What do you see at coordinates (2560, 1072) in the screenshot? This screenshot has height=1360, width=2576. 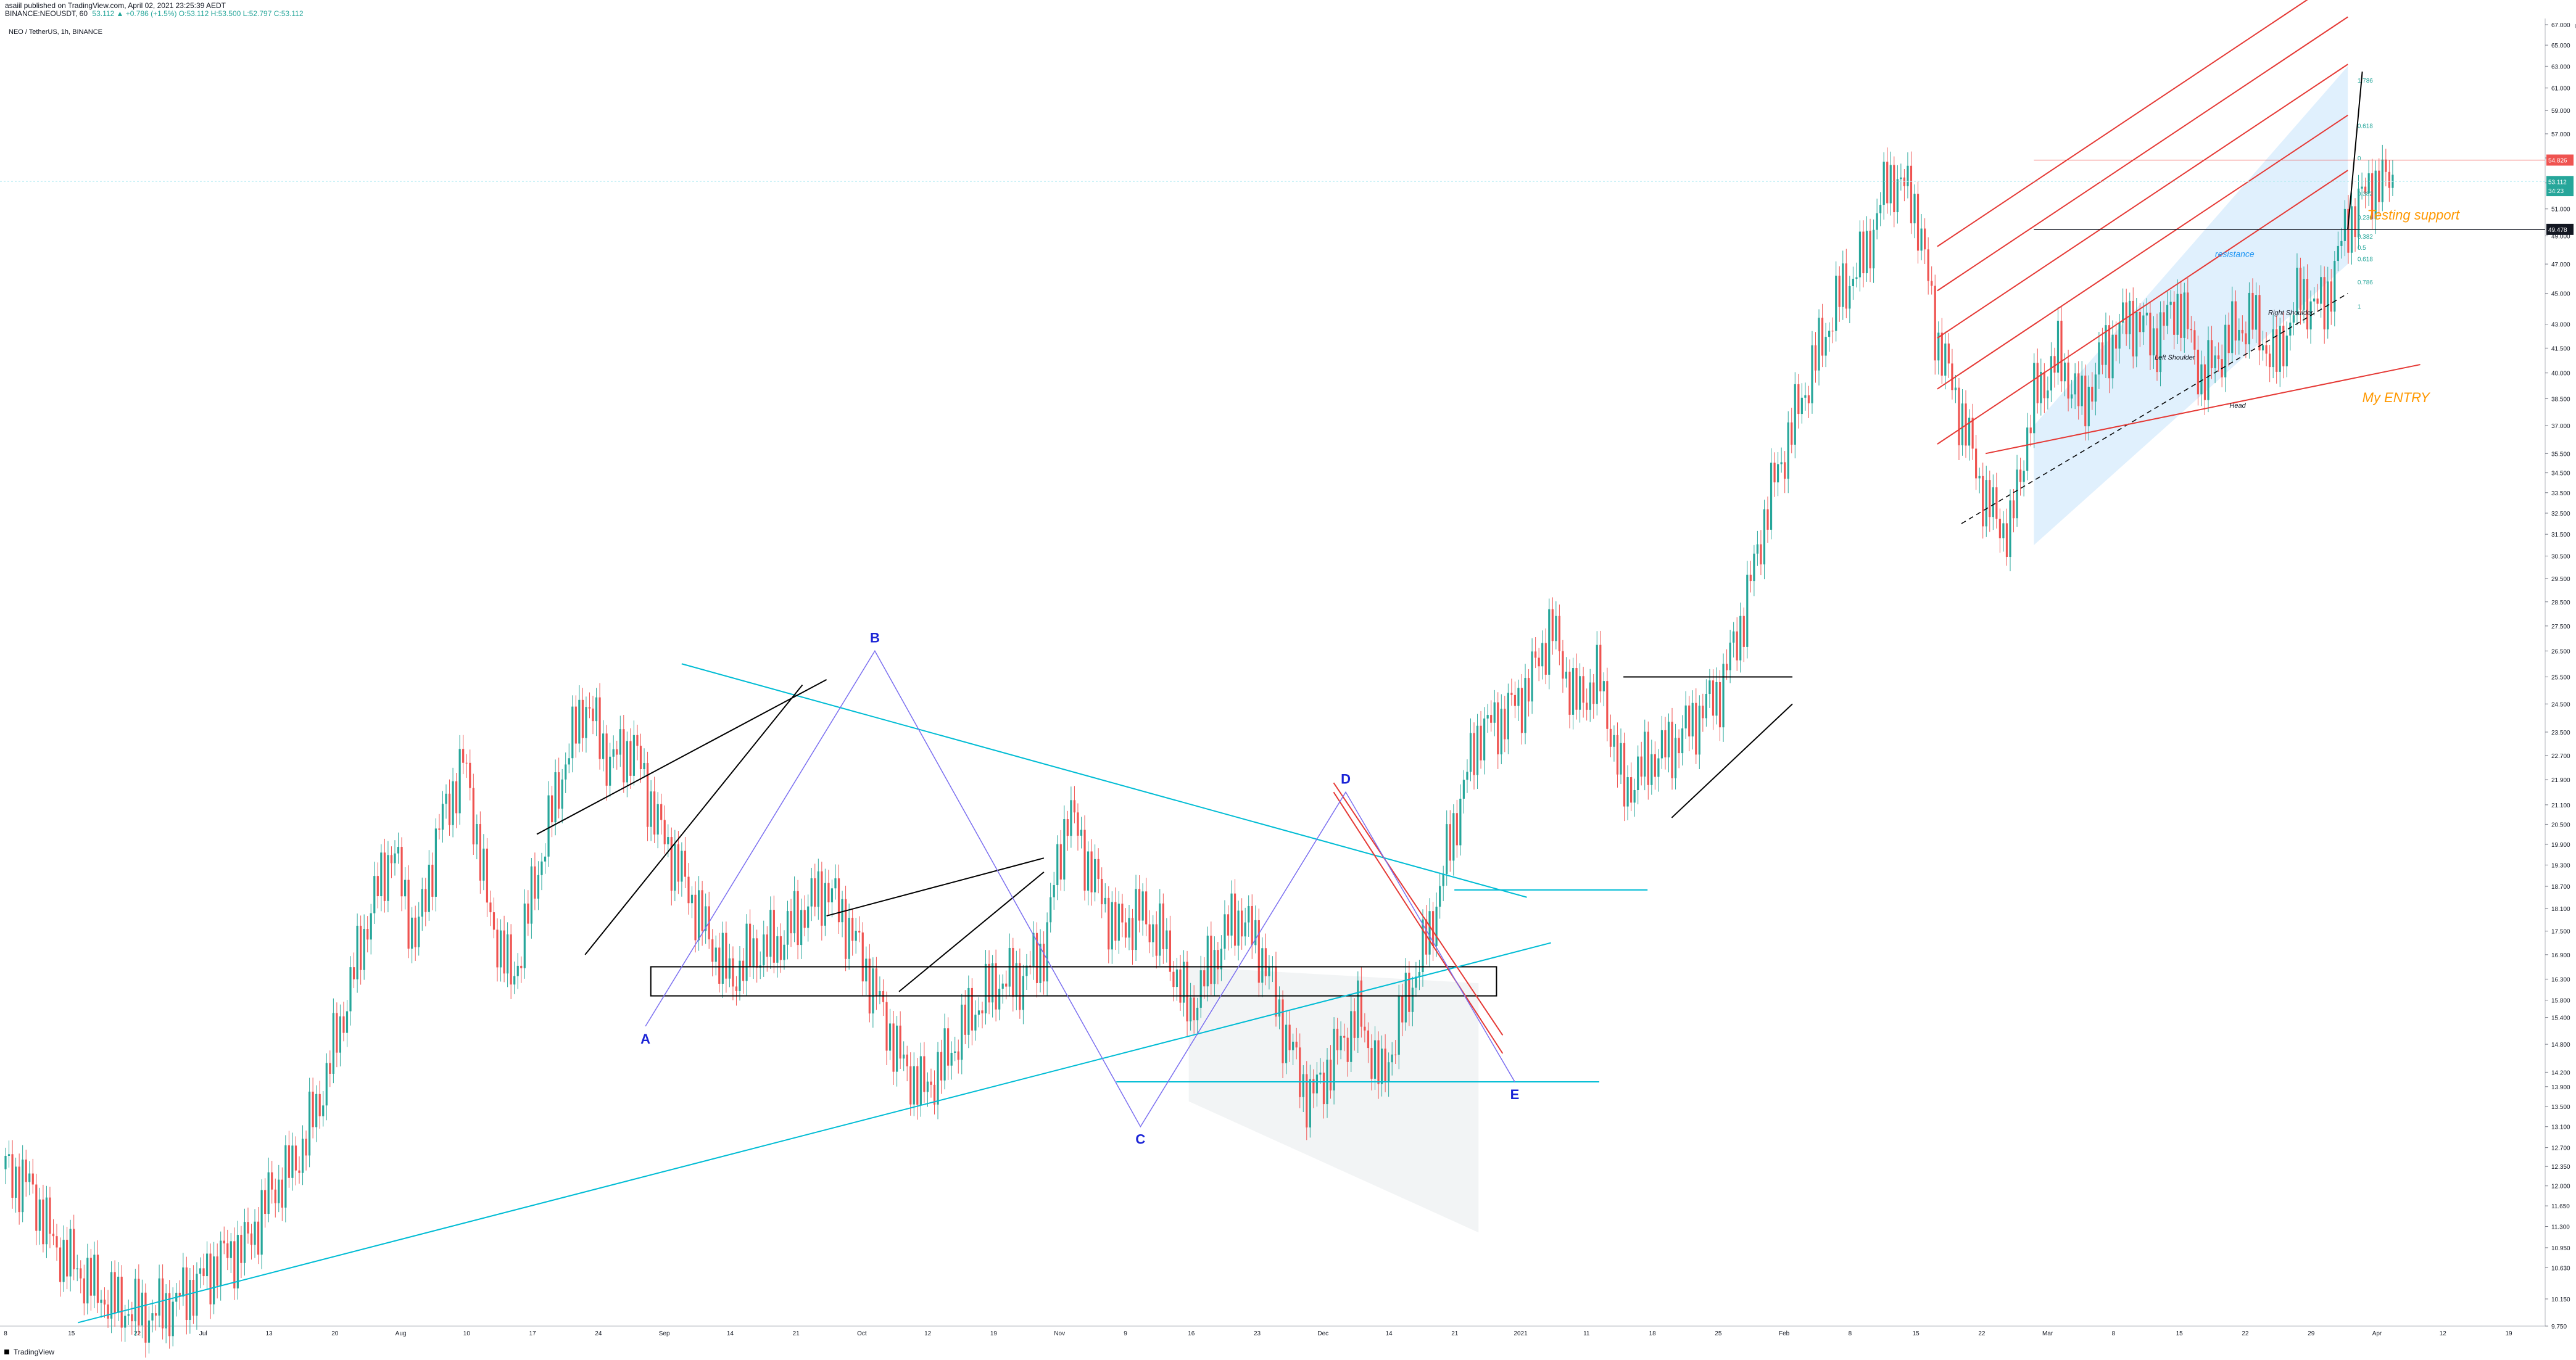 I see `y-tick-label: 14.200` at bounding box center [2560, 1072].